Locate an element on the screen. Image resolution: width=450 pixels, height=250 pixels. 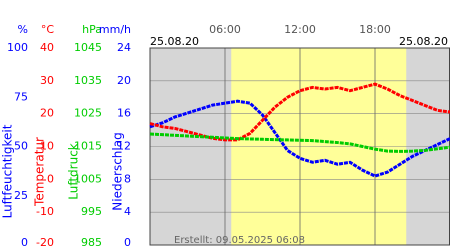
y-tick-label: 8 is located at coordinates (127, 178).